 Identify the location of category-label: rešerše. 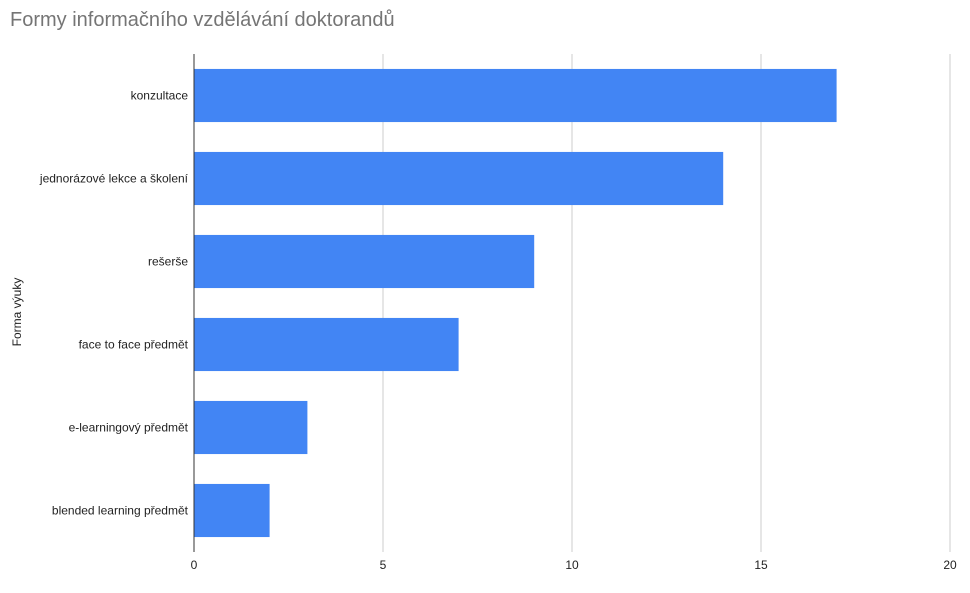
(168, 262).